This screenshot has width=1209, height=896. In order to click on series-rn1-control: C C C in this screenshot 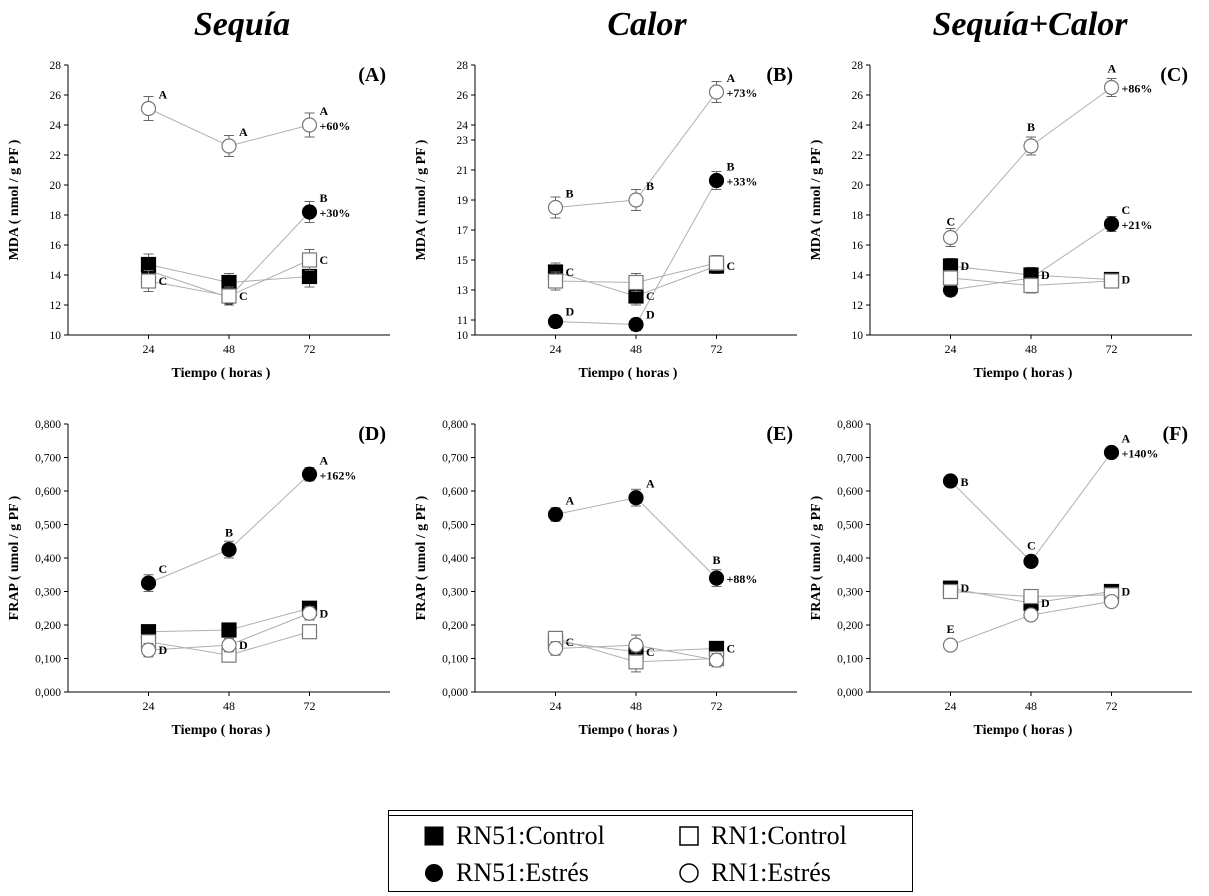, I will do `click(234, 277)`.